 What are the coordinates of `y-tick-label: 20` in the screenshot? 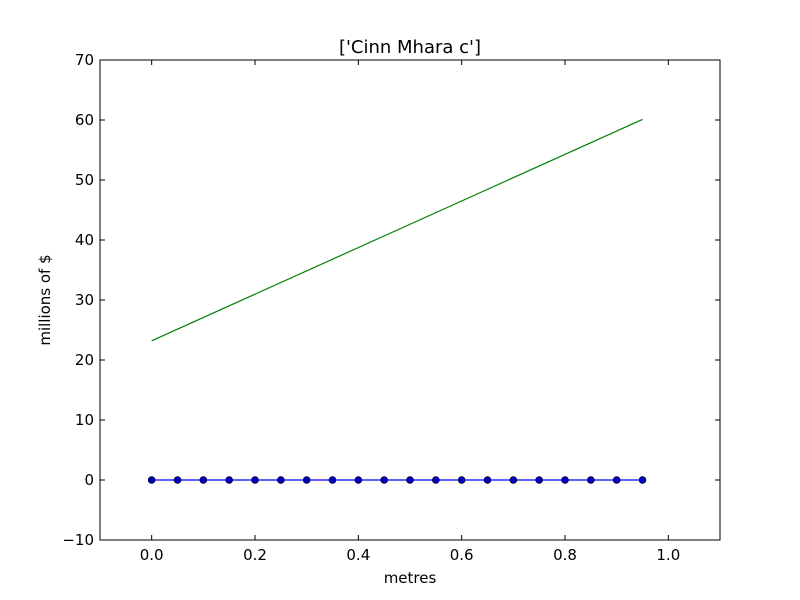 It's located at (84, 360).